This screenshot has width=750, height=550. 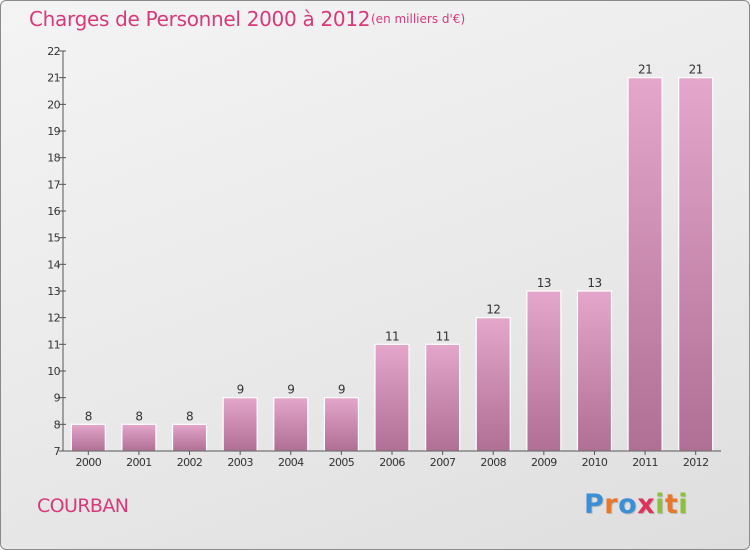 What do you see at coordinates (418, 19) in the screenshot?
I see `chart-subtitle: (en milliers d'€)` at bounding box center [418, 19].